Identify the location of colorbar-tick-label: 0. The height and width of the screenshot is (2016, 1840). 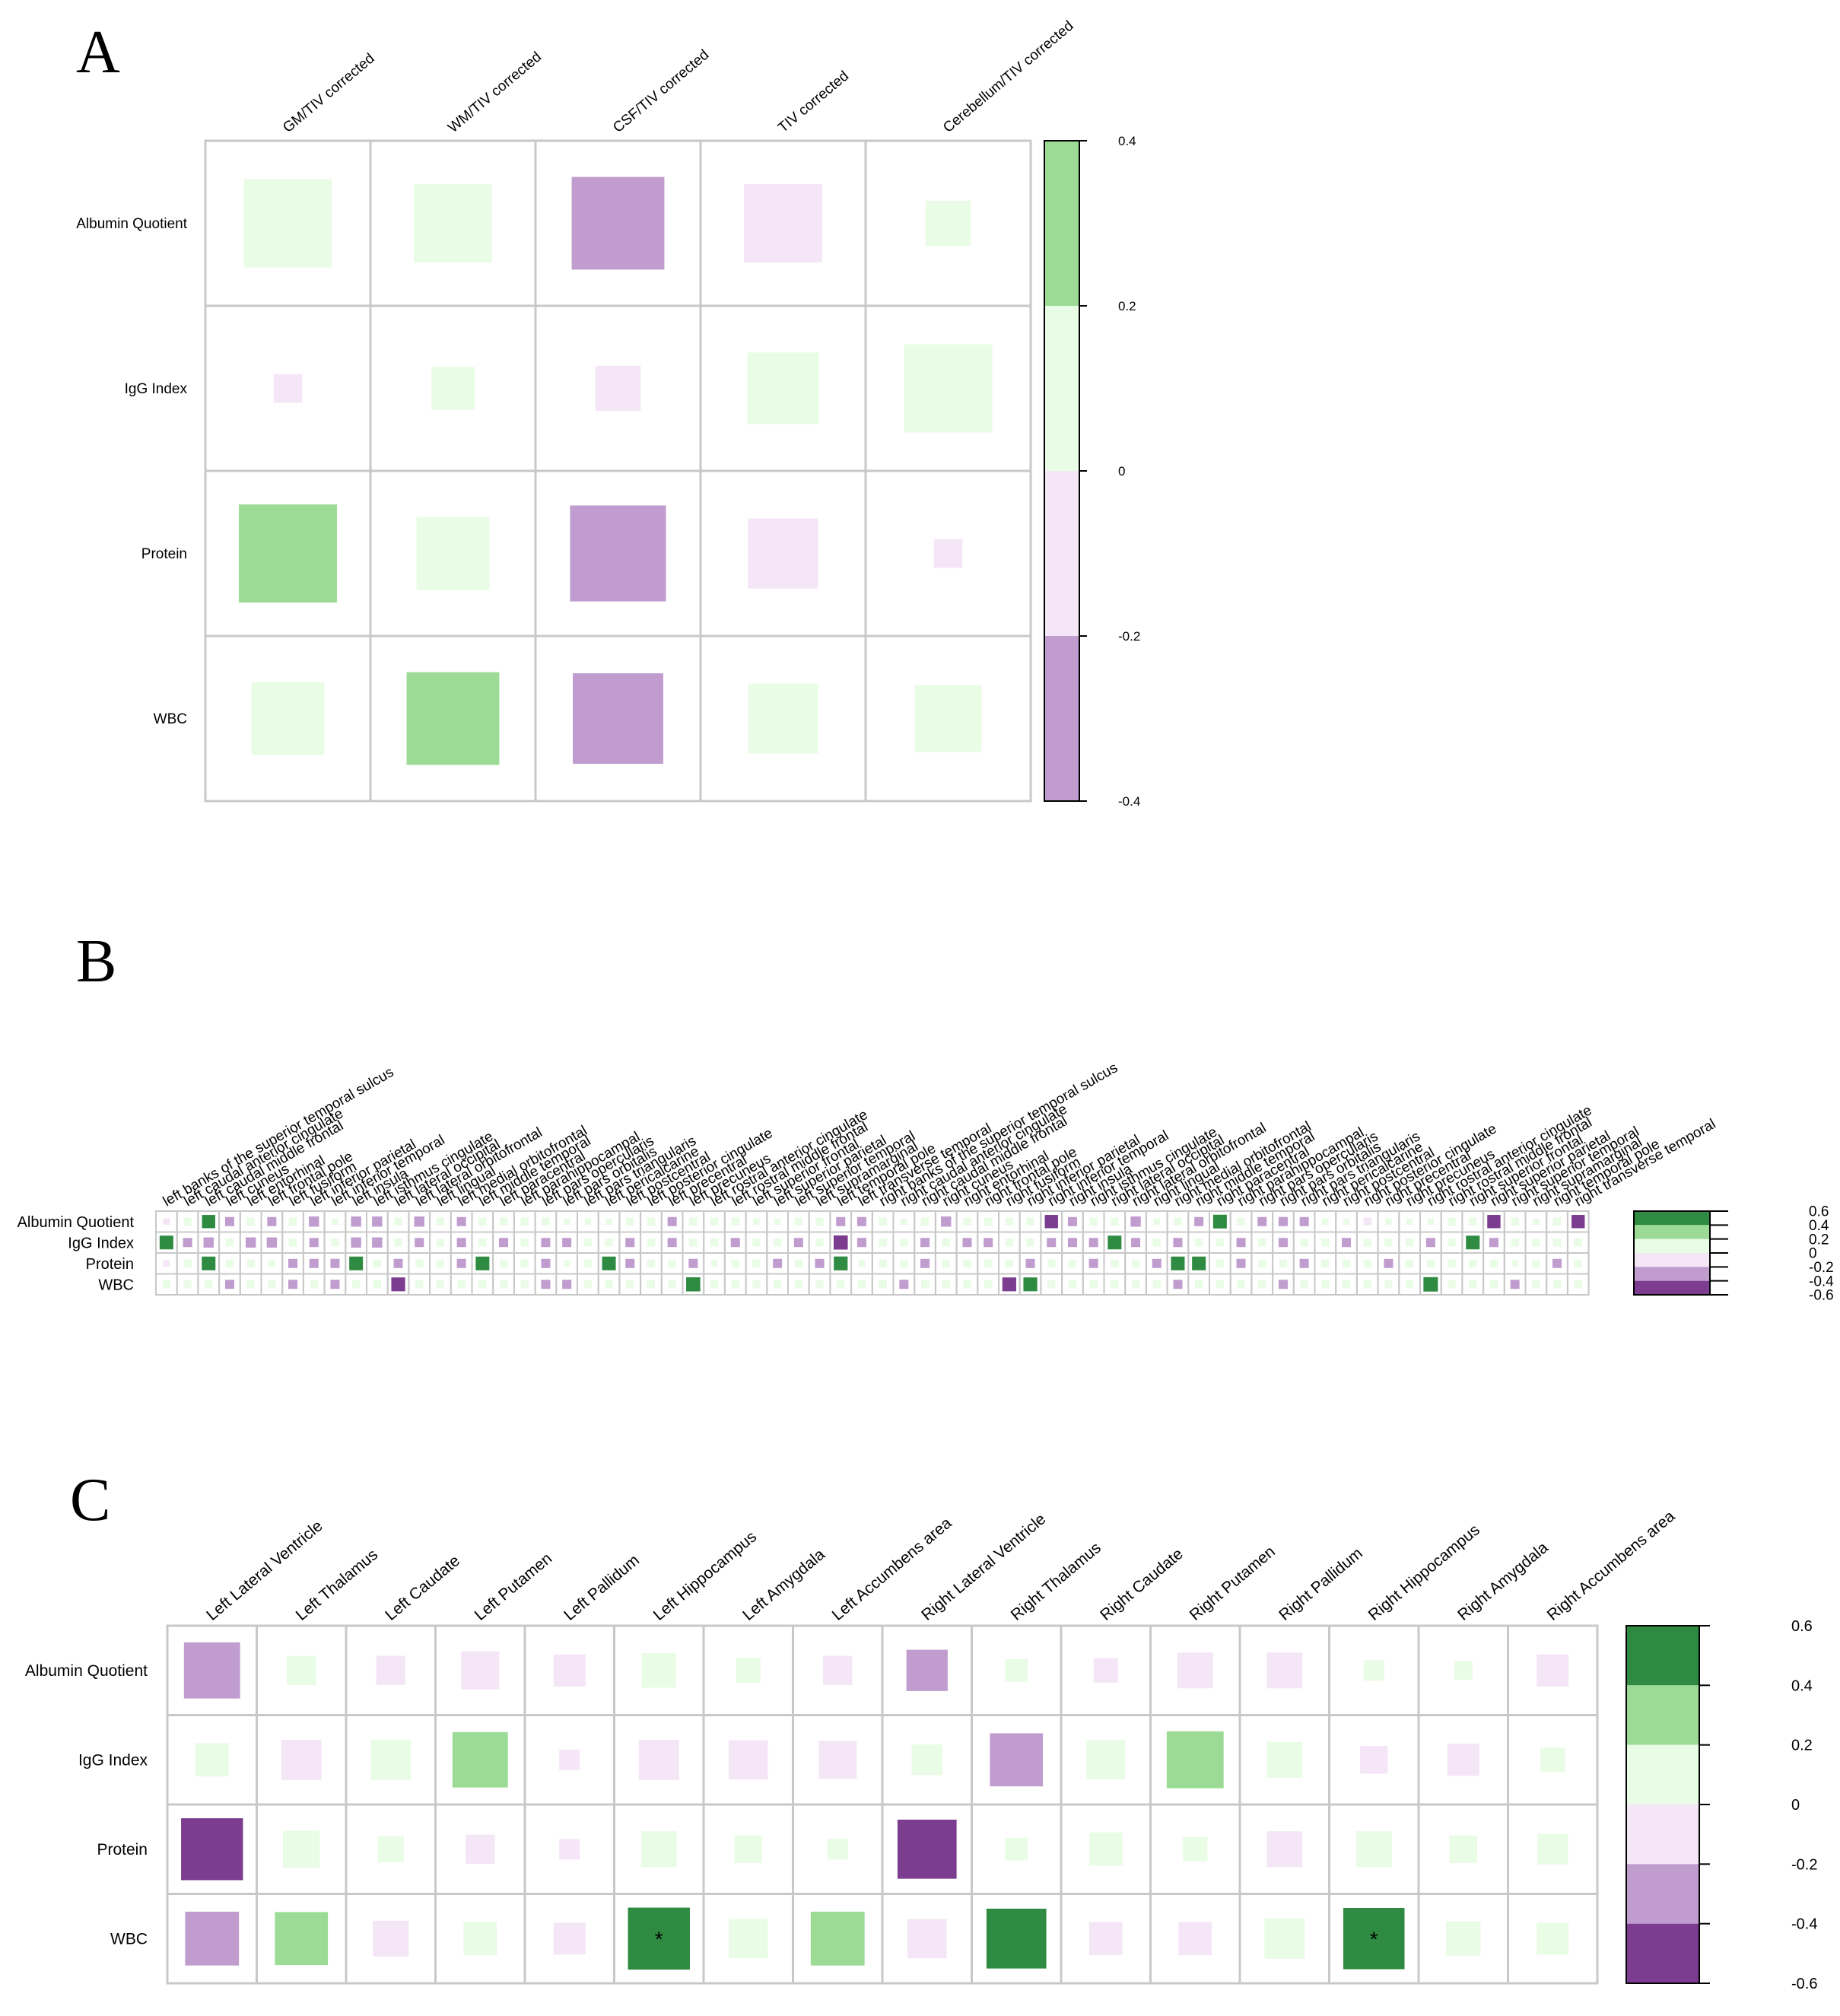
(1122, 471).